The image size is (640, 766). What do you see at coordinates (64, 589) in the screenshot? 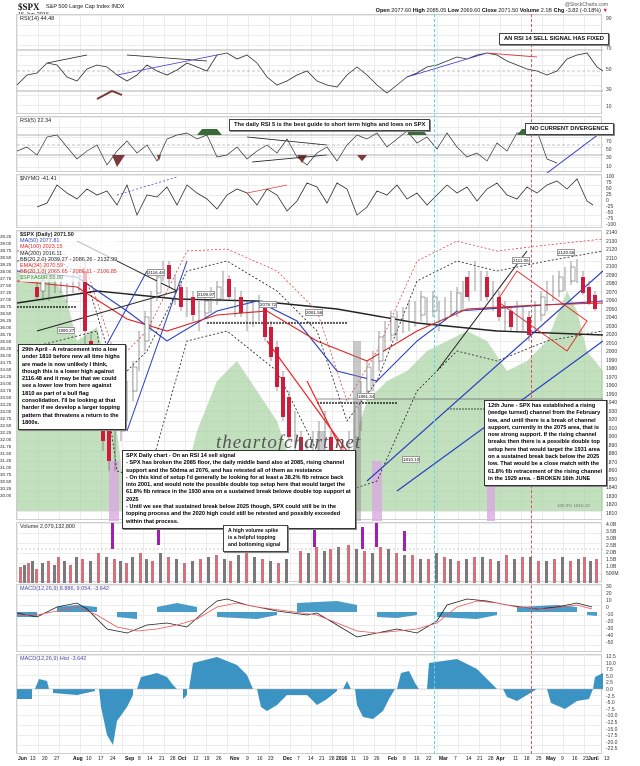
I see `macd-label: MACD(12,26,9) 8.886, 9.054, -3.642` at bounding box center [64, 589].